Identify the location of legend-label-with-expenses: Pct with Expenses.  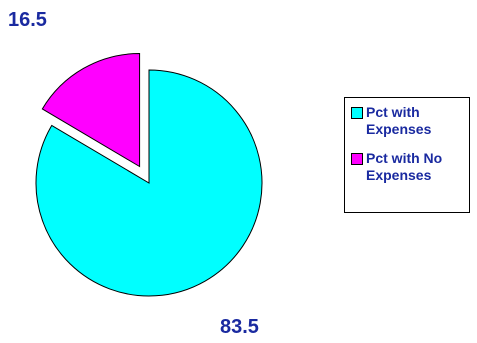
(399, 120).